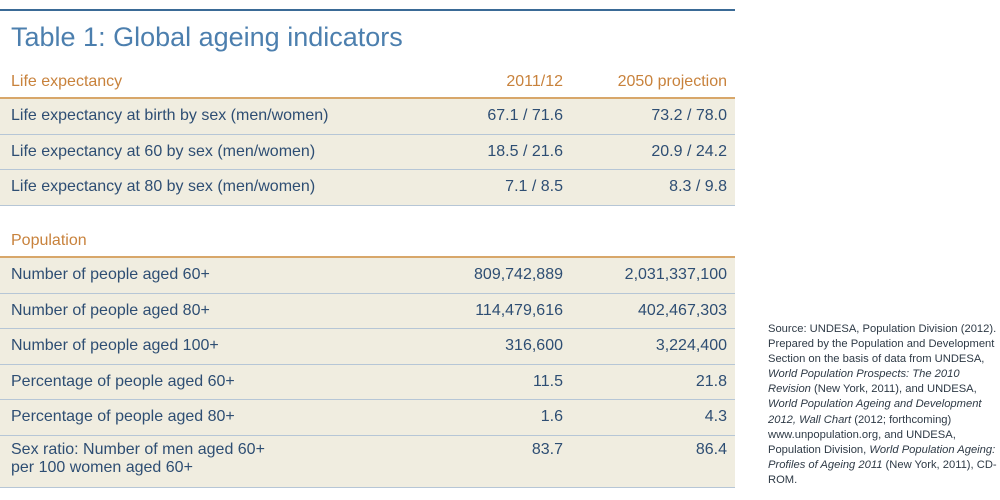 The image size is (1000, 500). I want to click on top-rule, so click(367, 10).